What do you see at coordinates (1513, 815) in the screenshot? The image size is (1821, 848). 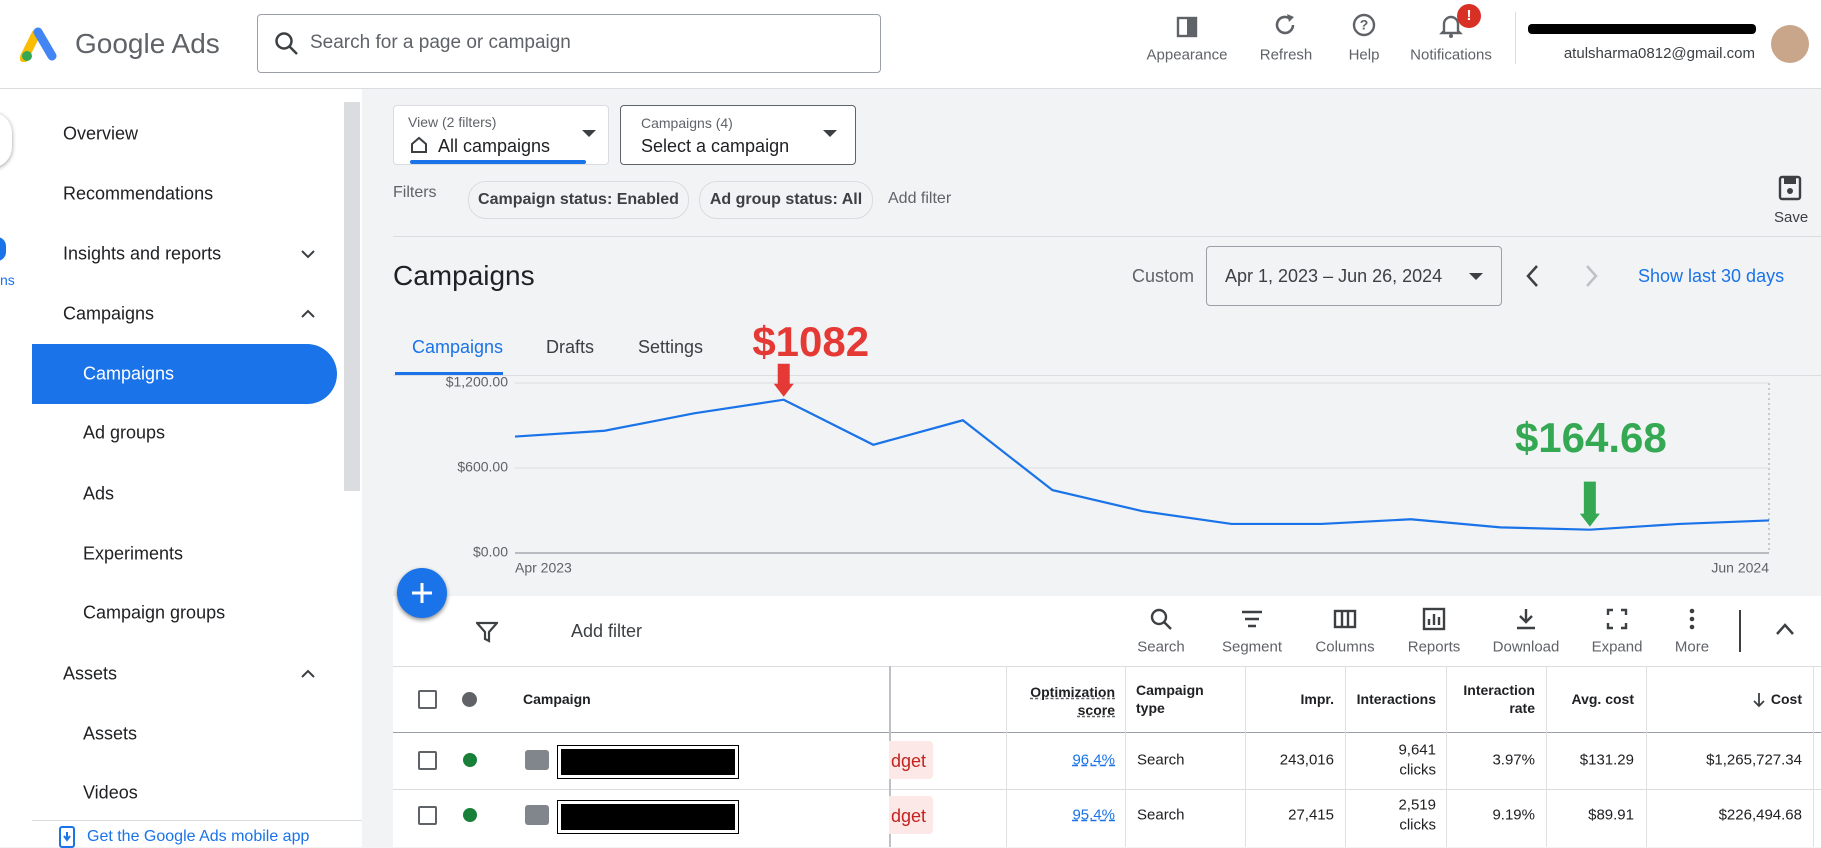 I see `cell: 9.19%` at bounding box center [1513, 815].